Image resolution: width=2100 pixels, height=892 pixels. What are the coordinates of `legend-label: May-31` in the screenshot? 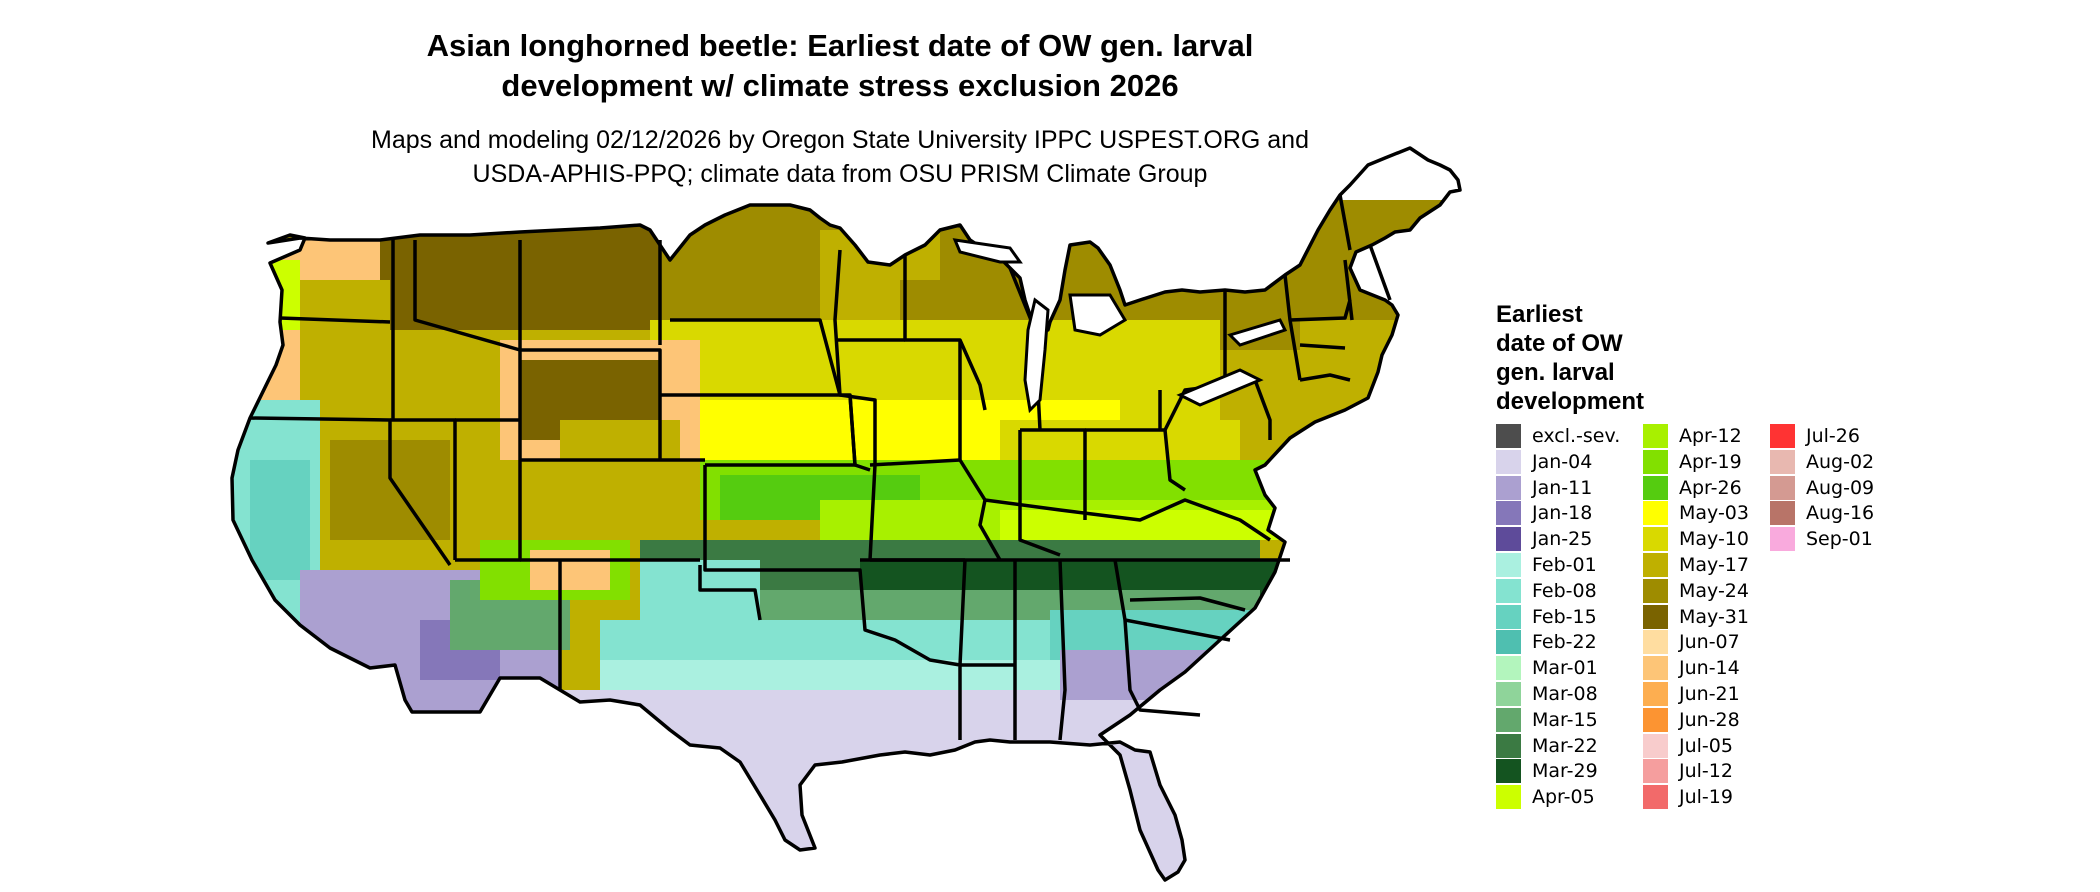 It's located at (1714, 616).